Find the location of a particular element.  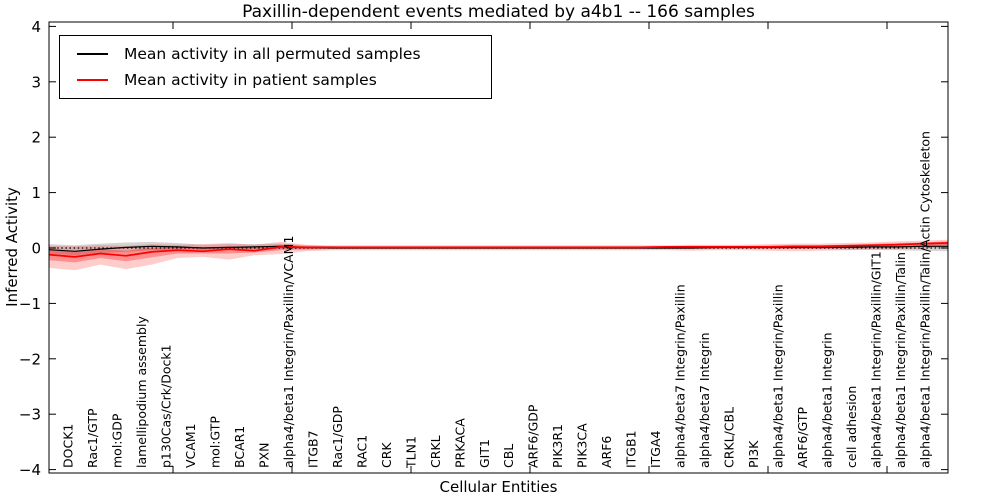

category-label: cell adhesion is located at coordinates (851, 427).